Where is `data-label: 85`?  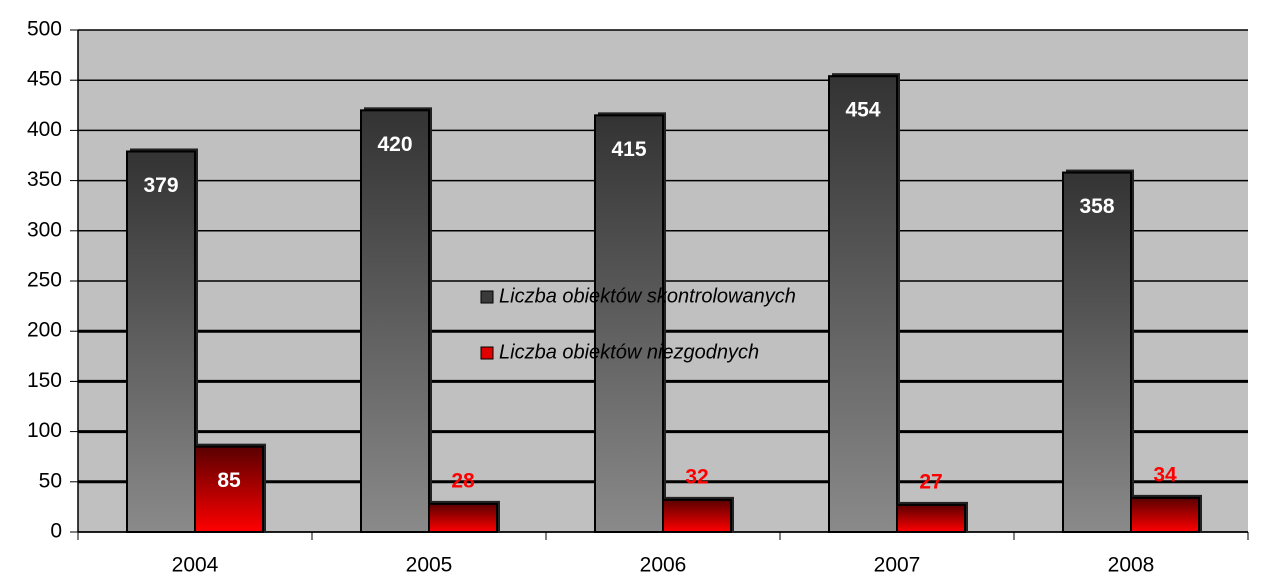
data-label: 85 is located at coordinates (229, 480).